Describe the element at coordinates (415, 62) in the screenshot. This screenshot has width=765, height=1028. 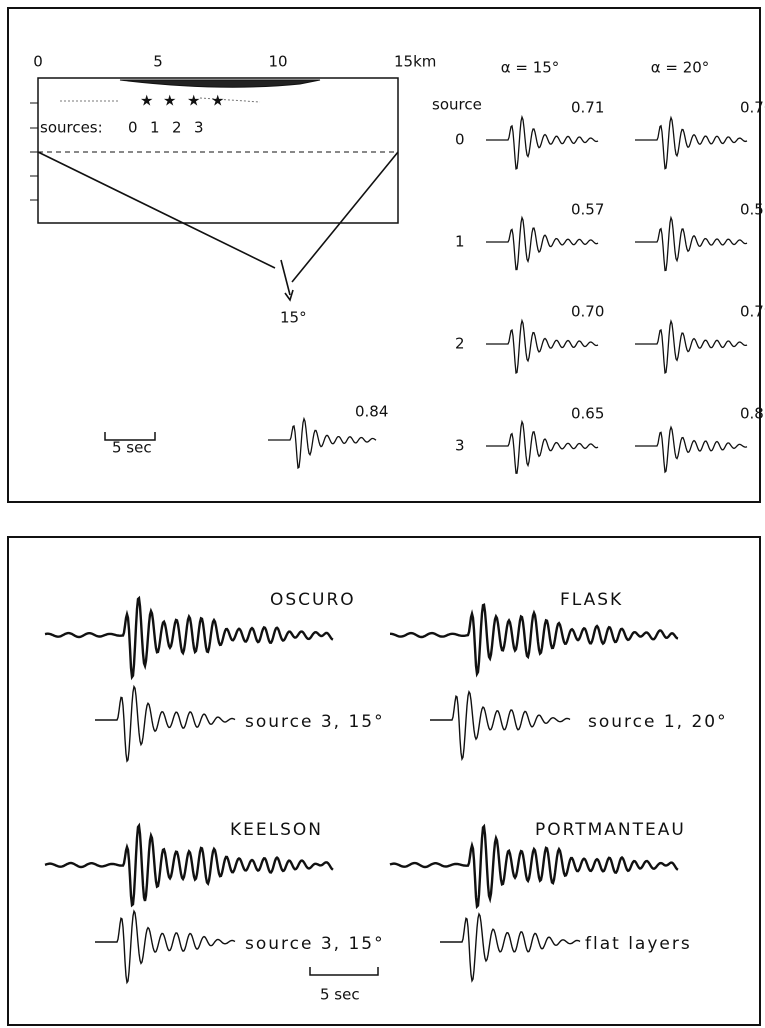
I see `axis-label: 15km` at that location.